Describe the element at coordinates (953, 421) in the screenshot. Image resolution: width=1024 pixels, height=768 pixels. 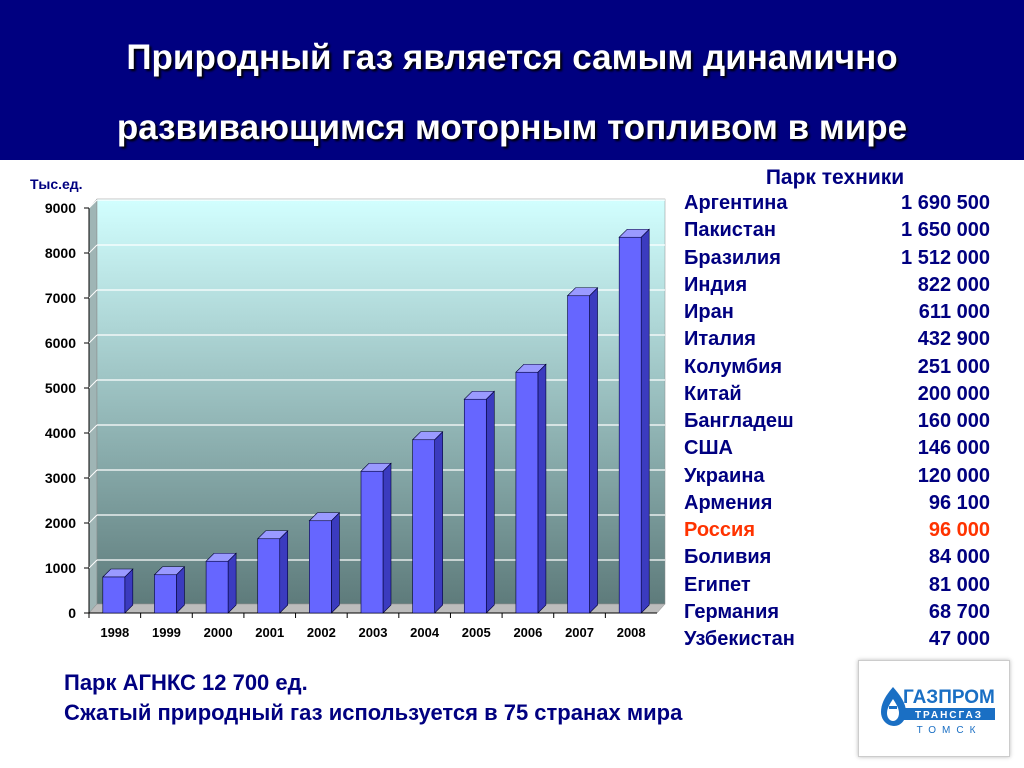
I see `fleet-count: 160 000` at that location.